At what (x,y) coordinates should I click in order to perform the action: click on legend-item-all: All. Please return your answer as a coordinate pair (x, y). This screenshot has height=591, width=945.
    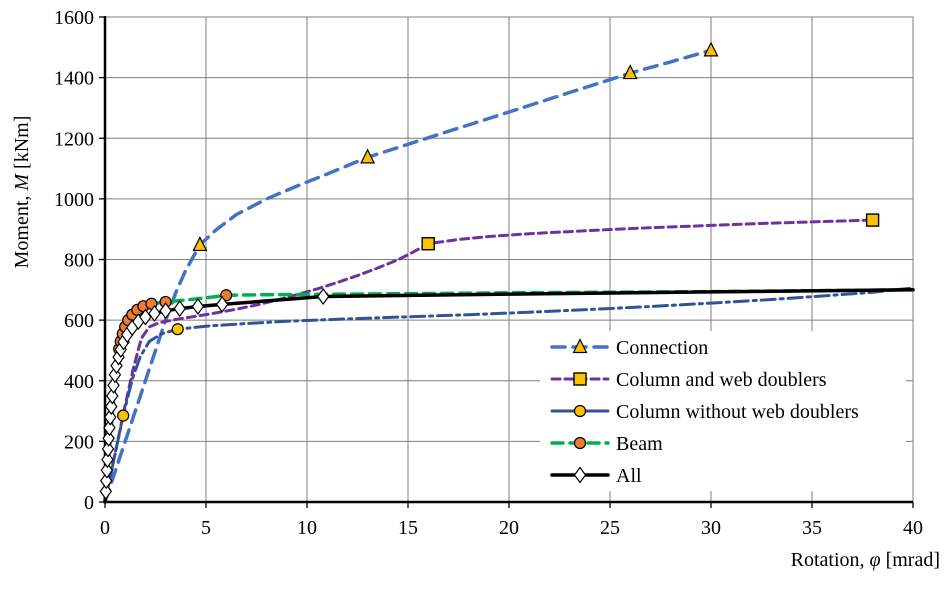
    Looking at the image, I should click on (596, 476).